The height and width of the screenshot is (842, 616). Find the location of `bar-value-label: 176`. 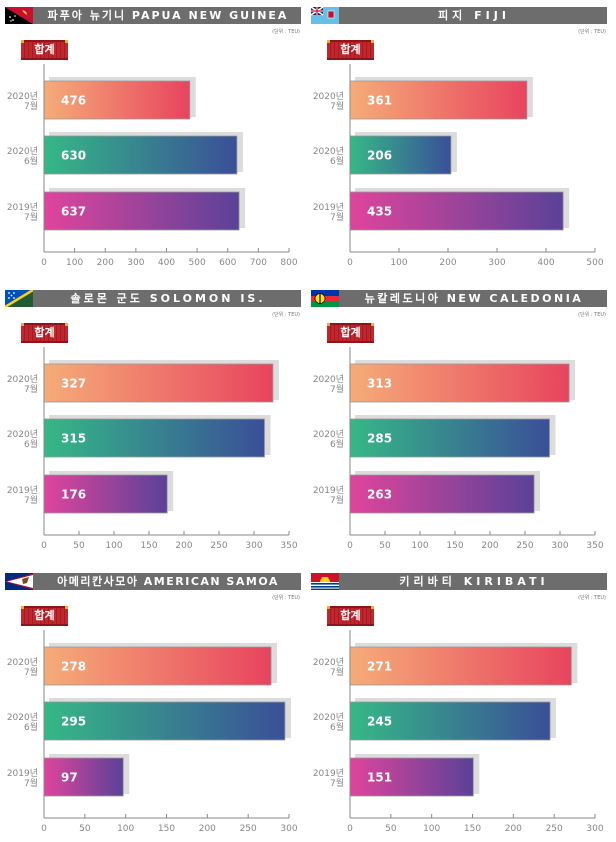

bar-value-label: 176 is located at coordinates (73, 495).